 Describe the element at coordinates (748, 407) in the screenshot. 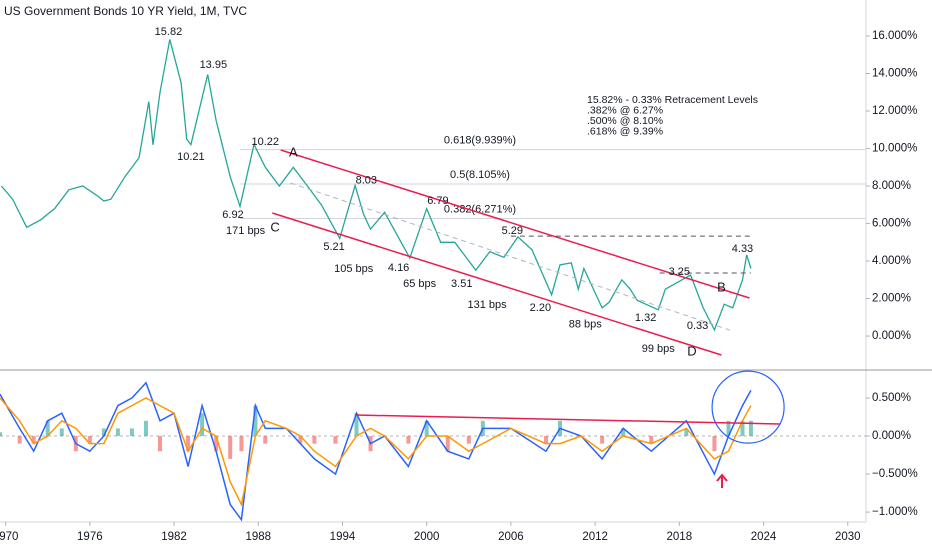

I see `highlight-circle` at that location.